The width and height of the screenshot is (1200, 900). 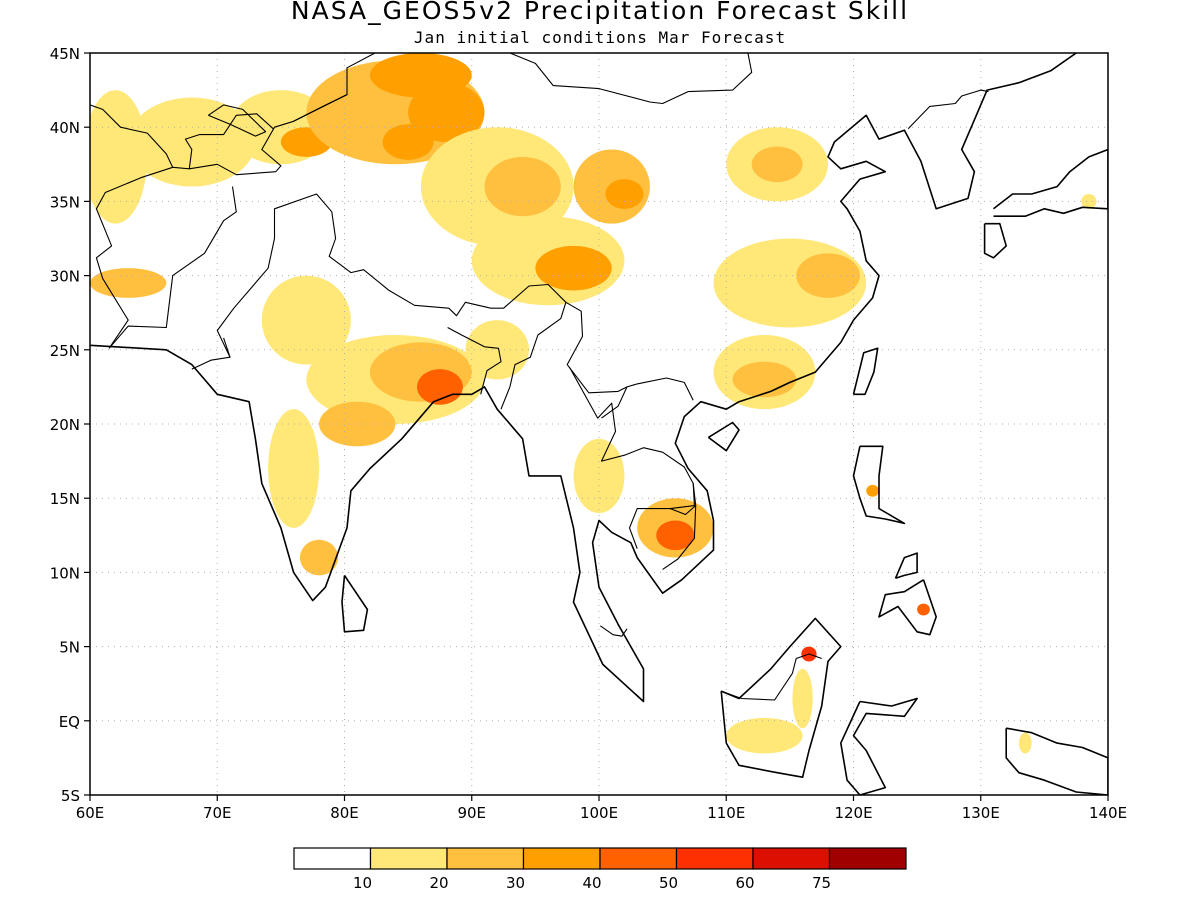 What do you see at coordinates (821, 883) in the screenshot?
I see `colorbar-label: 75` at bounding box center [821, 883].